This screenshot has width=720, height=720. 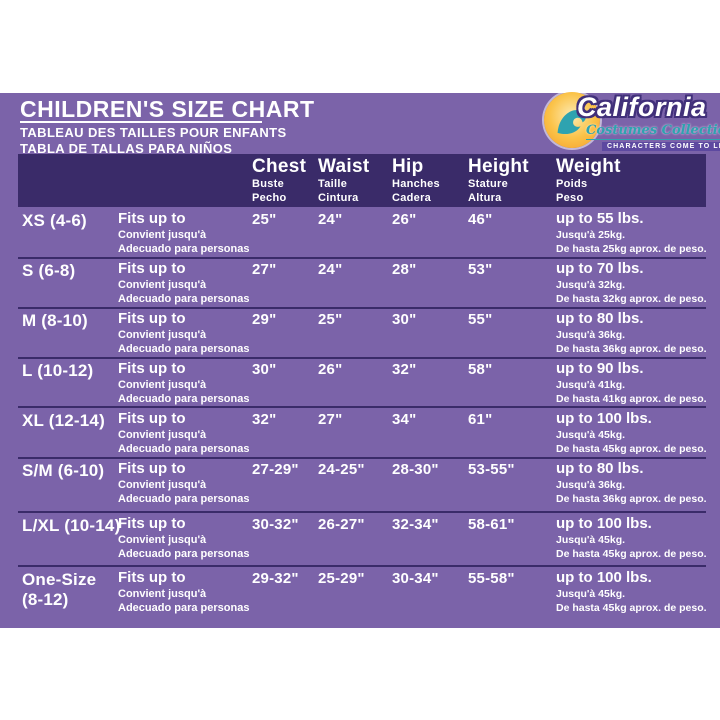 I want to click on weight-en: up to 55 lbs., so click(x=600, y=218).